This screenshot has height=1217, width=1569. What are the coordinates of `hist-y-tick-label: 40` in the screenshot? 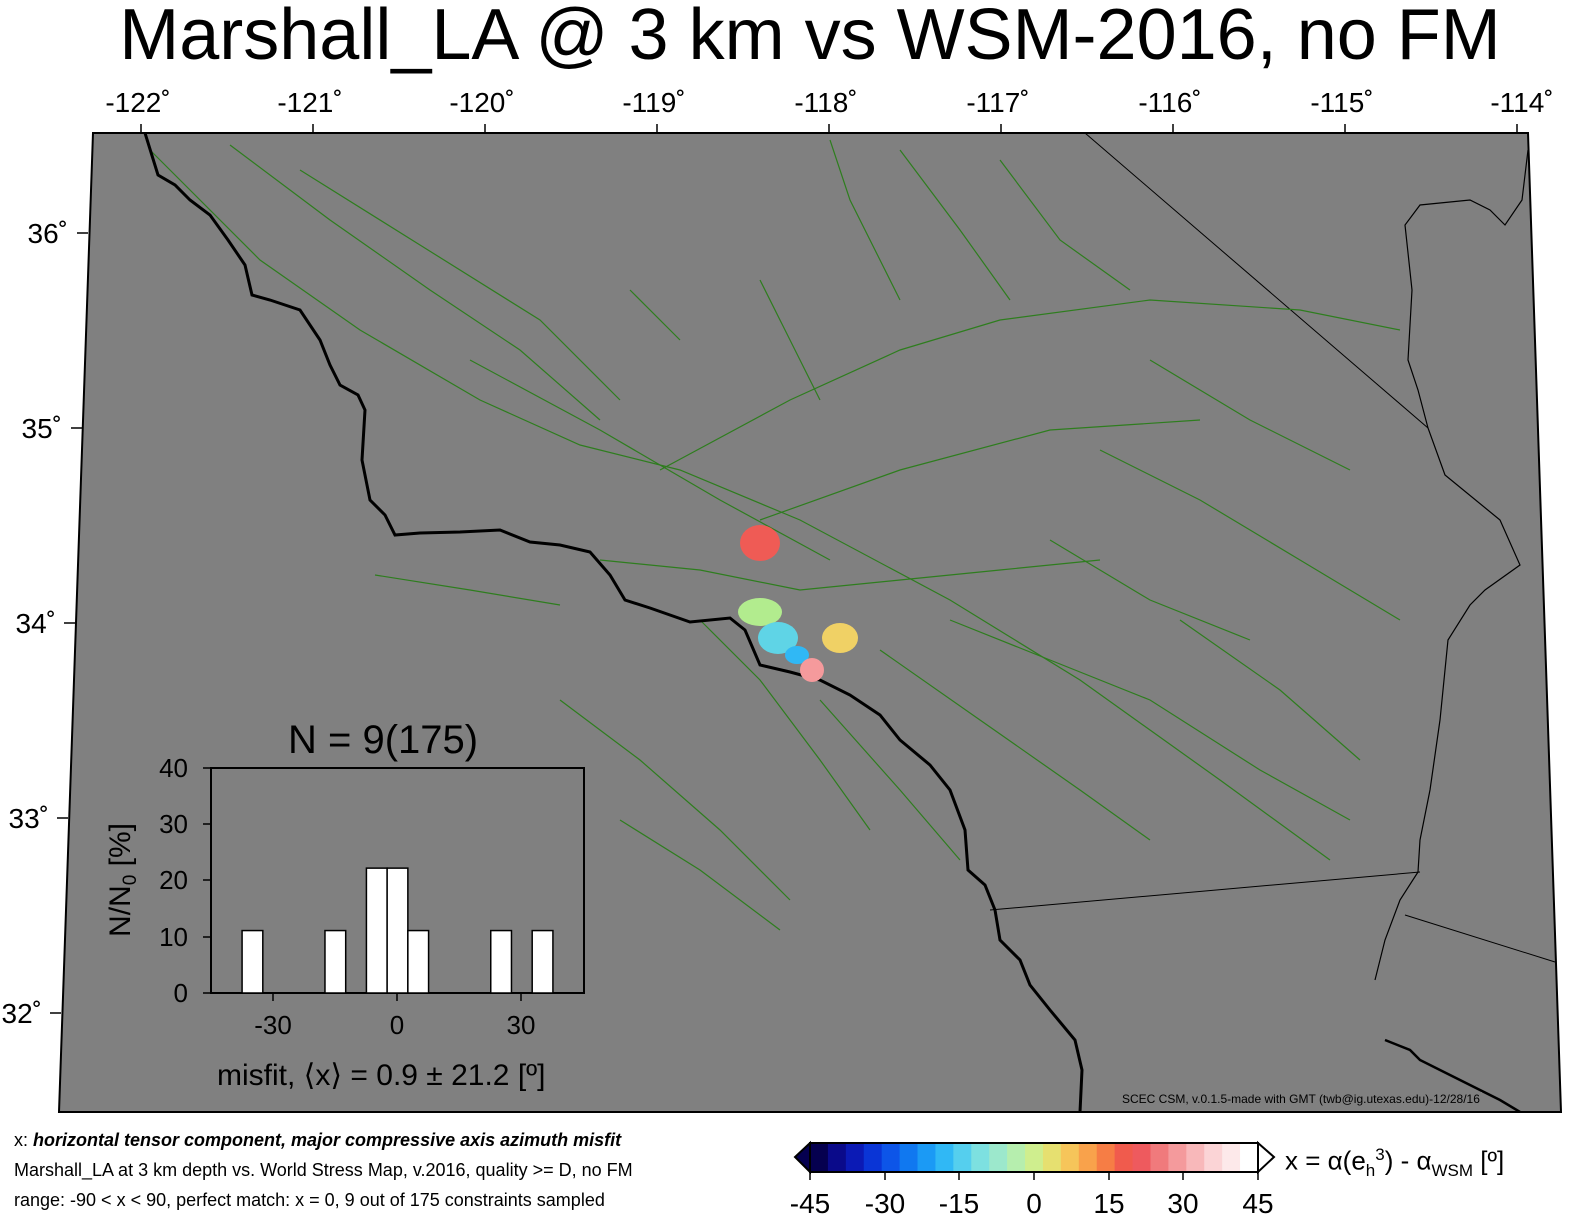 It's located at (173, 768).